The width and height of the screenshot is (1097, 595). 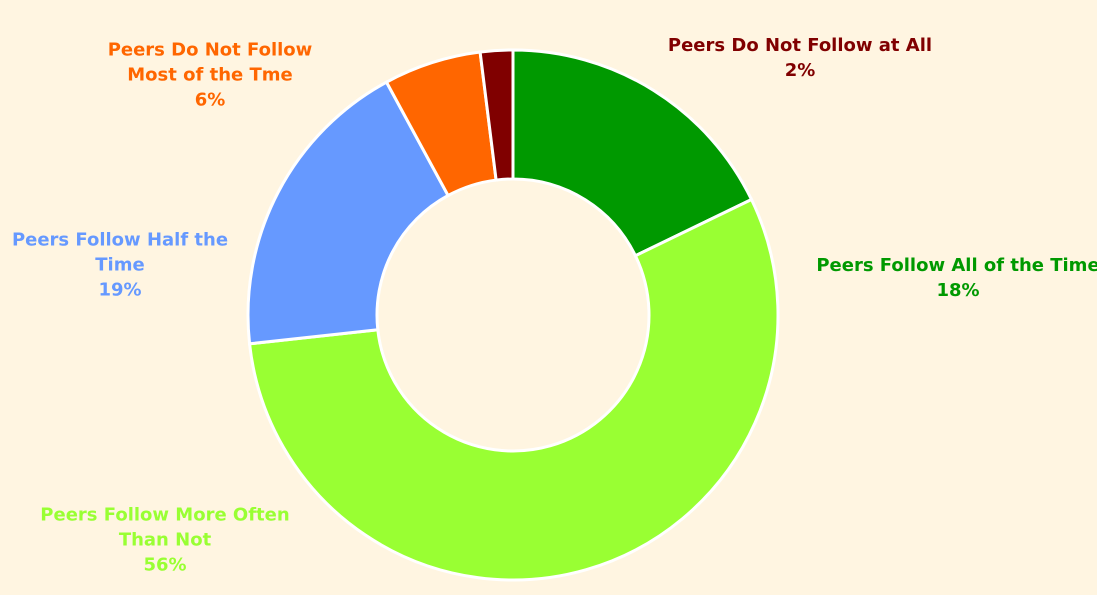 I want to click on slice-label: Peers Follow More Often Than Not 56%, so click(x=165, y=540).